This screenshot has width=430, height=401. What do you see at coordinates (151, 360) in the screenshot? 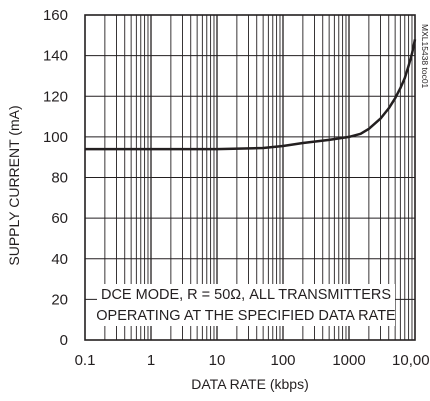
I see `x-tick-label: 1` at bounding box center [151, 360].